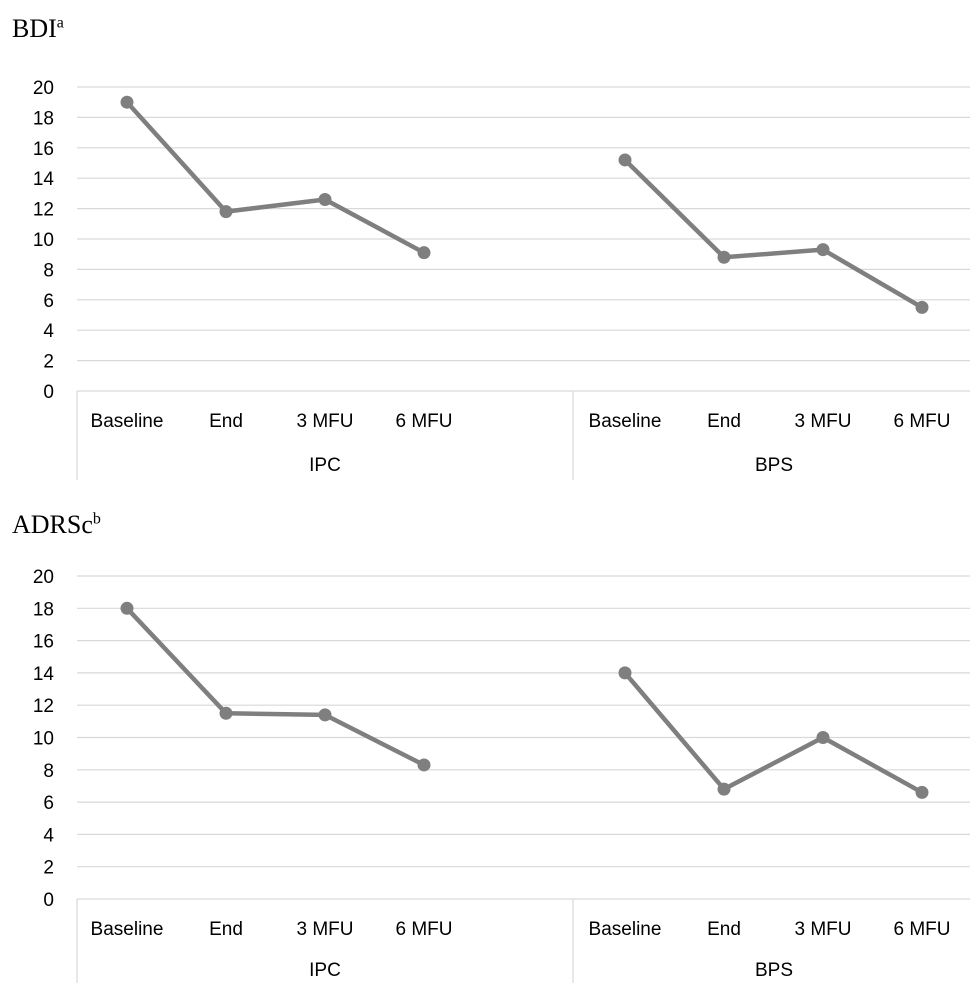 The height and width of the screenshot is (983, 970). I want to click on adrsc-title-superscript: b, so click(96, 519).